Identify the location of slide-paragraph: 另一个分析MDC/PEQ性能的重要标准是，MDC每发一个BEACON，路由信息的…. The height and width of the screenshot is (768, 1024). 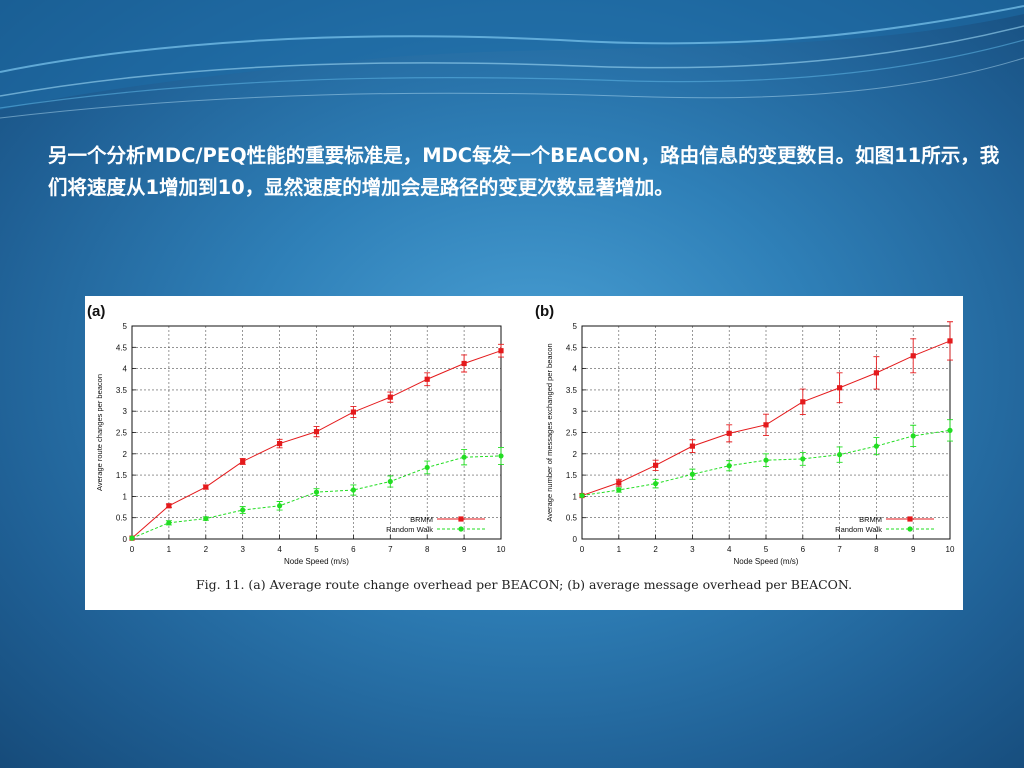
(524, 171).